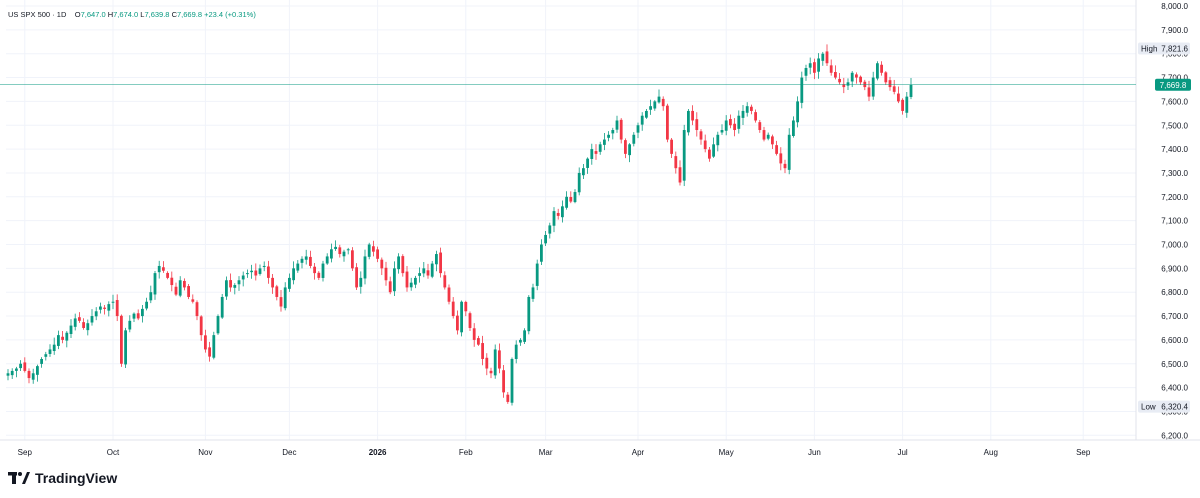 Image resolution: width=1200 pixels, height=498 pixels. I want to click on x-tick-label: Oct, so click(113, 452).